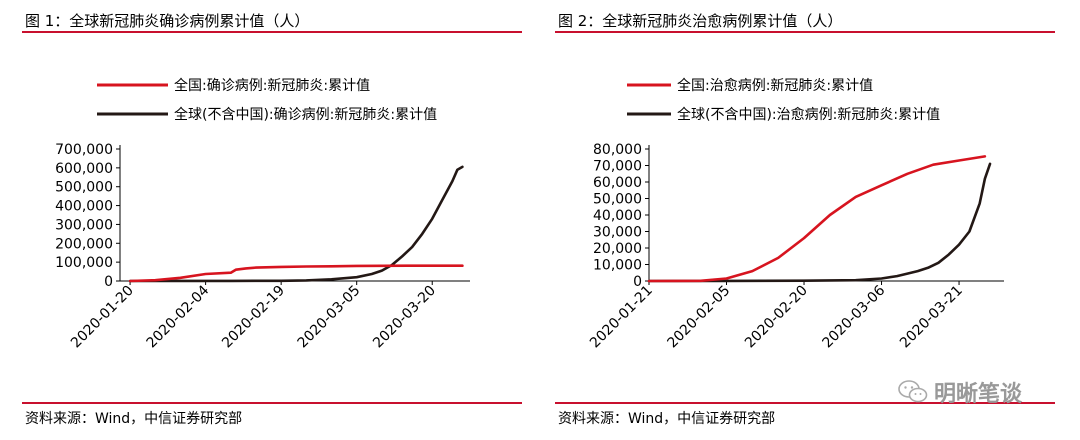 Image resolution: width=1080 pixels, height=440 pixels. I want to click on legend-label-1: 全球(不含中国):治愈病例:新冠肺炎:累计值, so click(808, 114).